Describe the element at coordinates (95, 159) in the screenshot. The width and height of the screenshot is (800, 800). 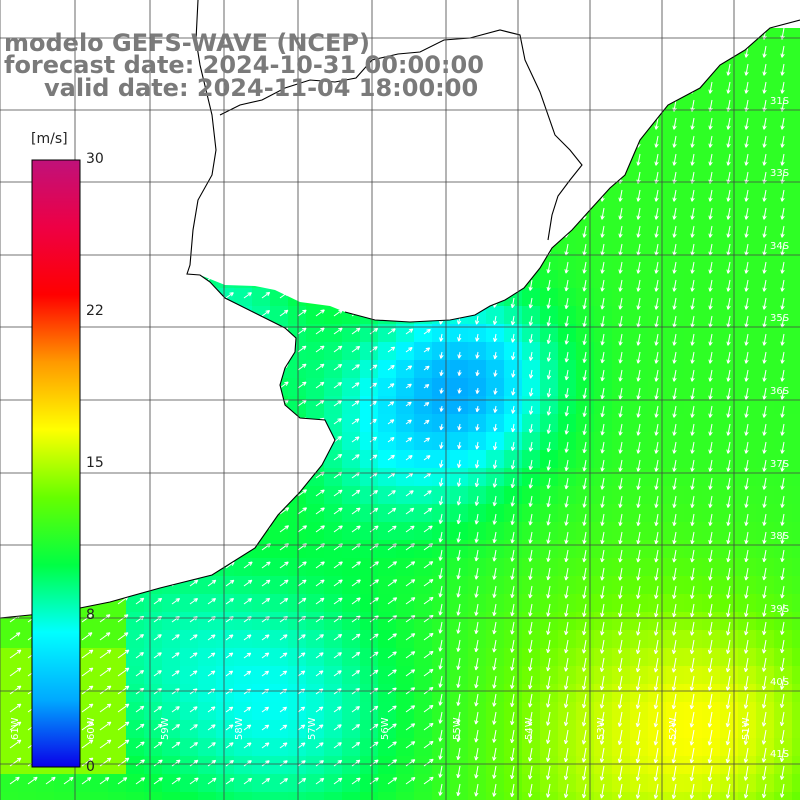
I see `colorbar-tick-30: 30` at that location.